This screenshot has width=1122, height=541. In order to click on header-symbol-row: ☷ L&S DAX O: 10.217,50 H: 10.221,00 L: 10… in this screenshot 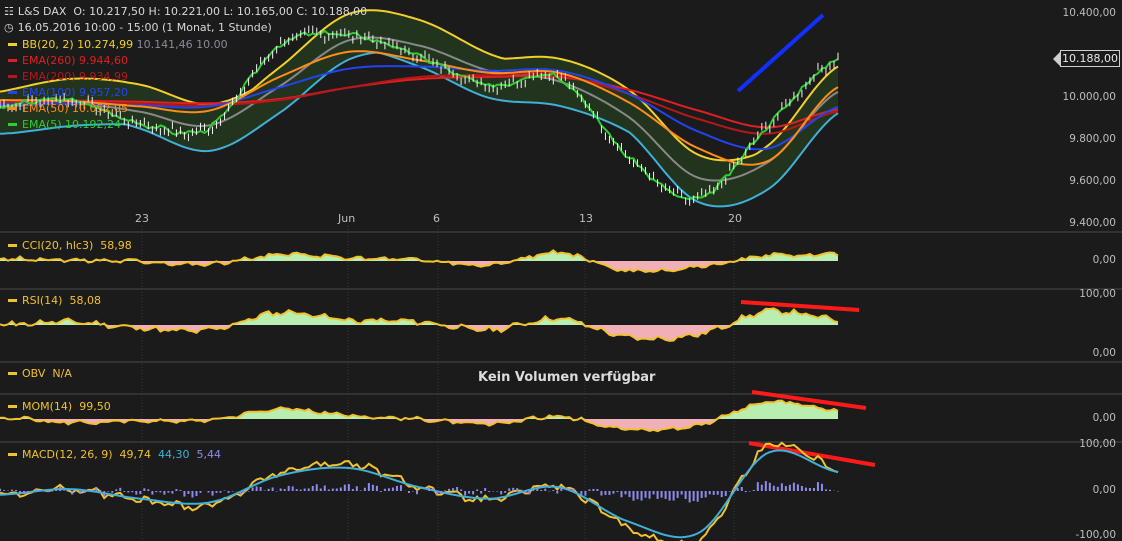, I will do `click(185, 12)`.